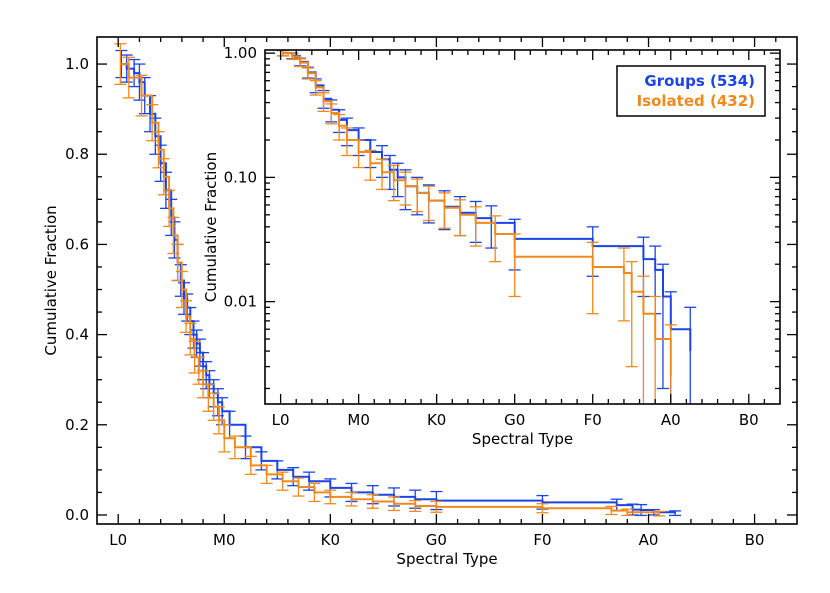  I want to click on inset-x-axis-title: Spectral Type, so click(522, 439).